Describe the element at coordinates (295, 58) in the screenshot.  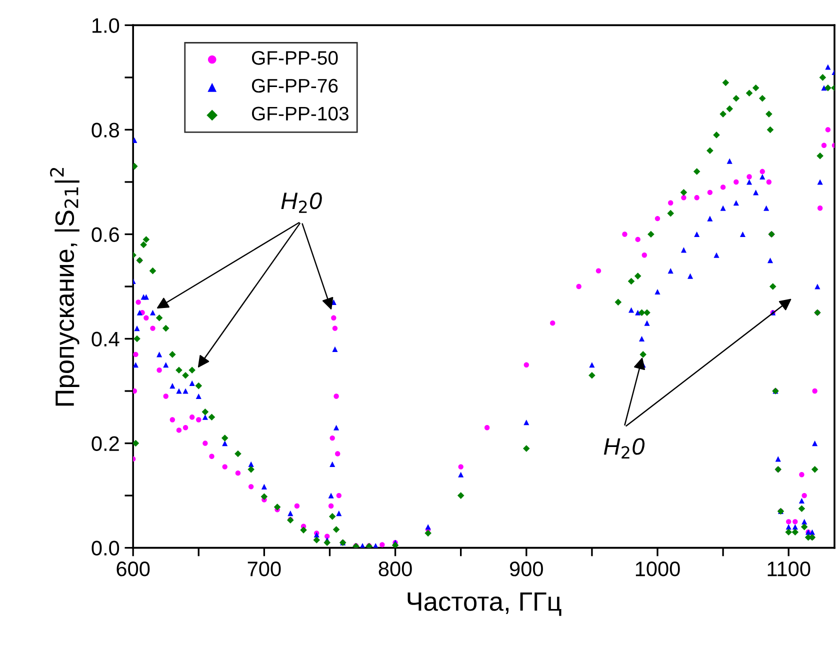
I see `legend-label: GF-PP-50` at that location.